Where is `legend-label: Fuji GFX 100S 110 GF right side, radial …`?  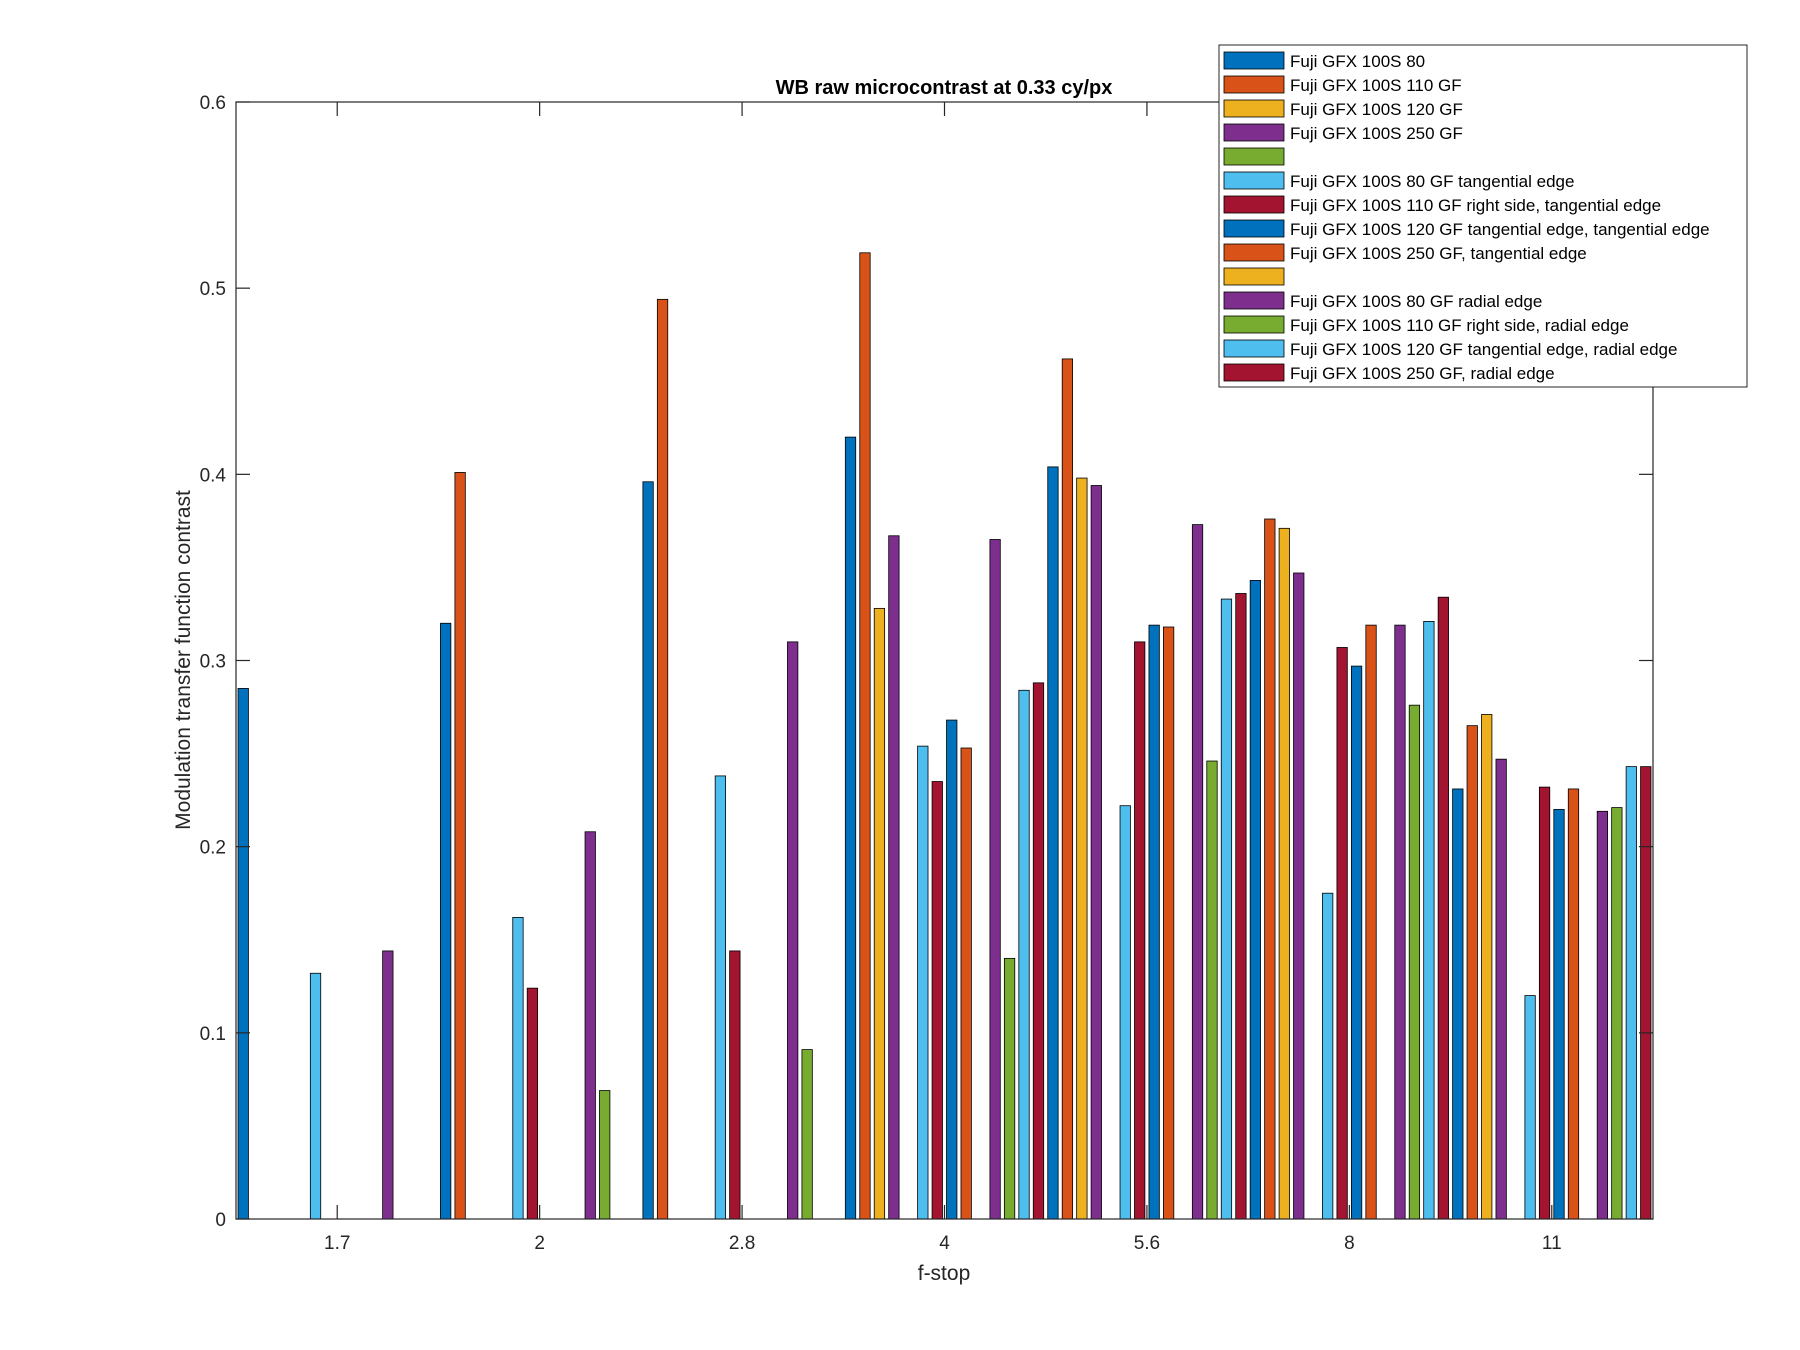
legend-label: Fuji GFX 100S 110 GF right side, radial … is located at coordinates (1459, 325).